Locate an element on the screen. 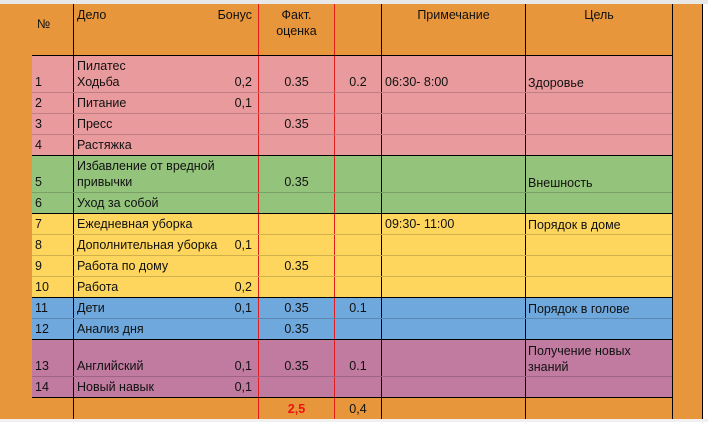  header-extra-cell is located at coordinates (357, 29).